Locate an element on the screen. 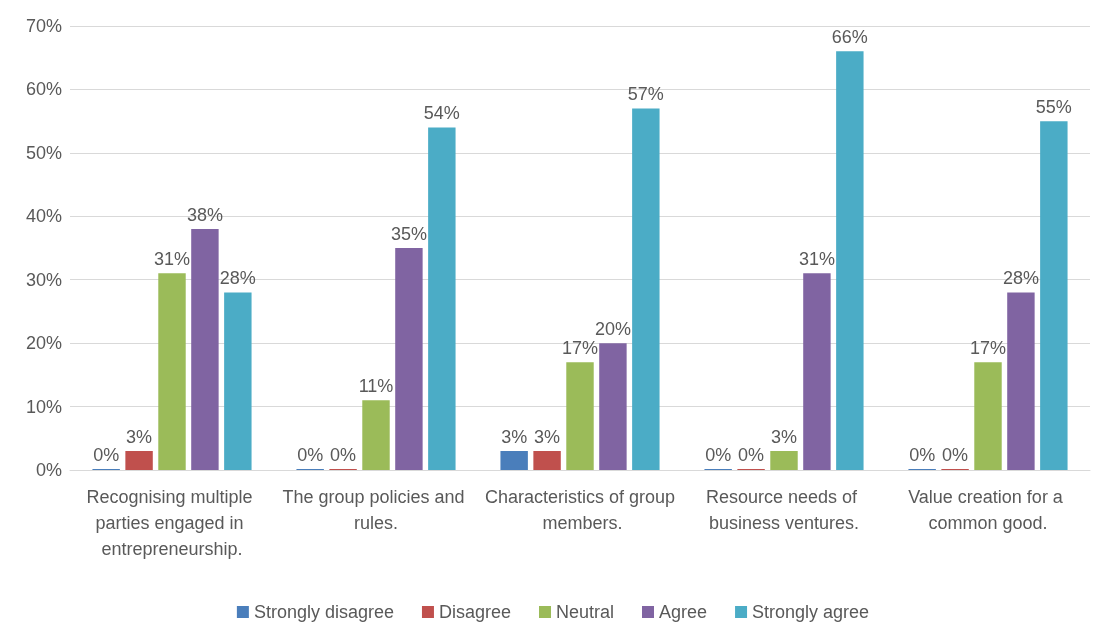 This screenshot has height=635, width=1107. data-label: 55% is located at coordinates (1053, 107).